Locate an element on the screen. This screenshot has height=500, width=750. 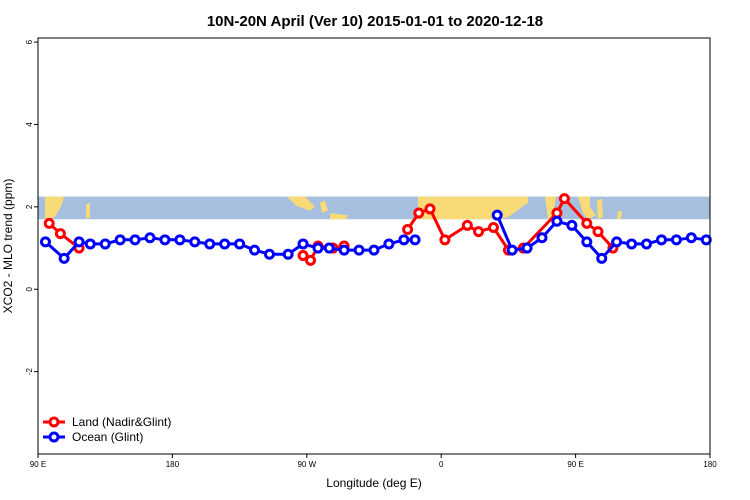
map-ocean is located at coordinates (374, 208).